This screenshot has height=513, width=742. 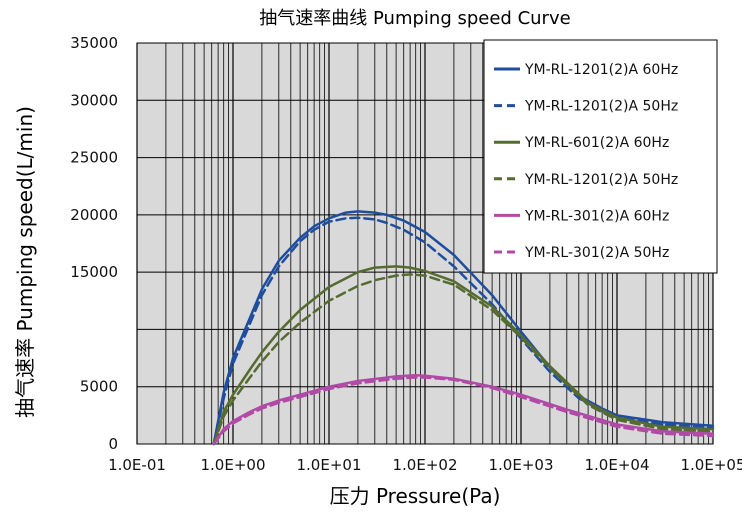 I want to click on y-tick-label: 20000, so click(x=94, y=215).